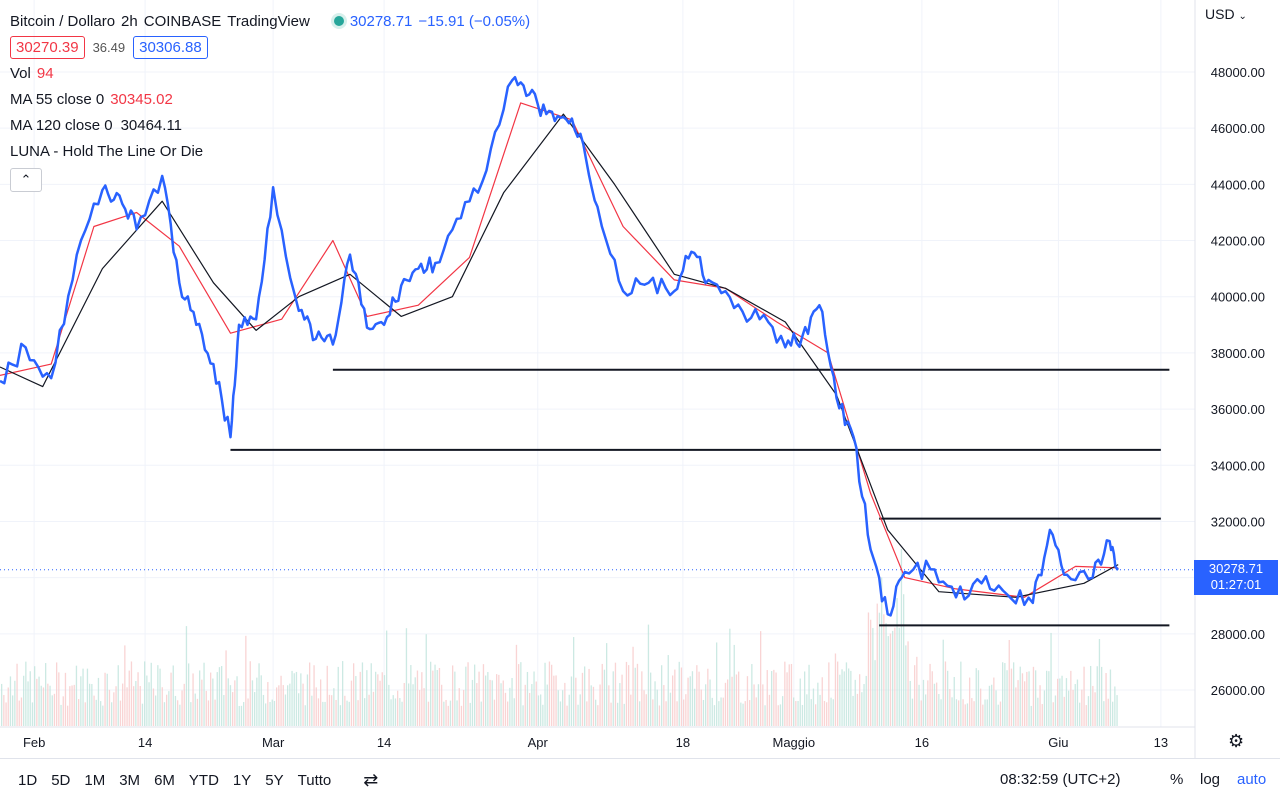  What do you see at coordinates (1060, 779) in the screenshot?
I see `clock-label: 08:32:59 (UTC+2)` at bounding box center [1060, 779].